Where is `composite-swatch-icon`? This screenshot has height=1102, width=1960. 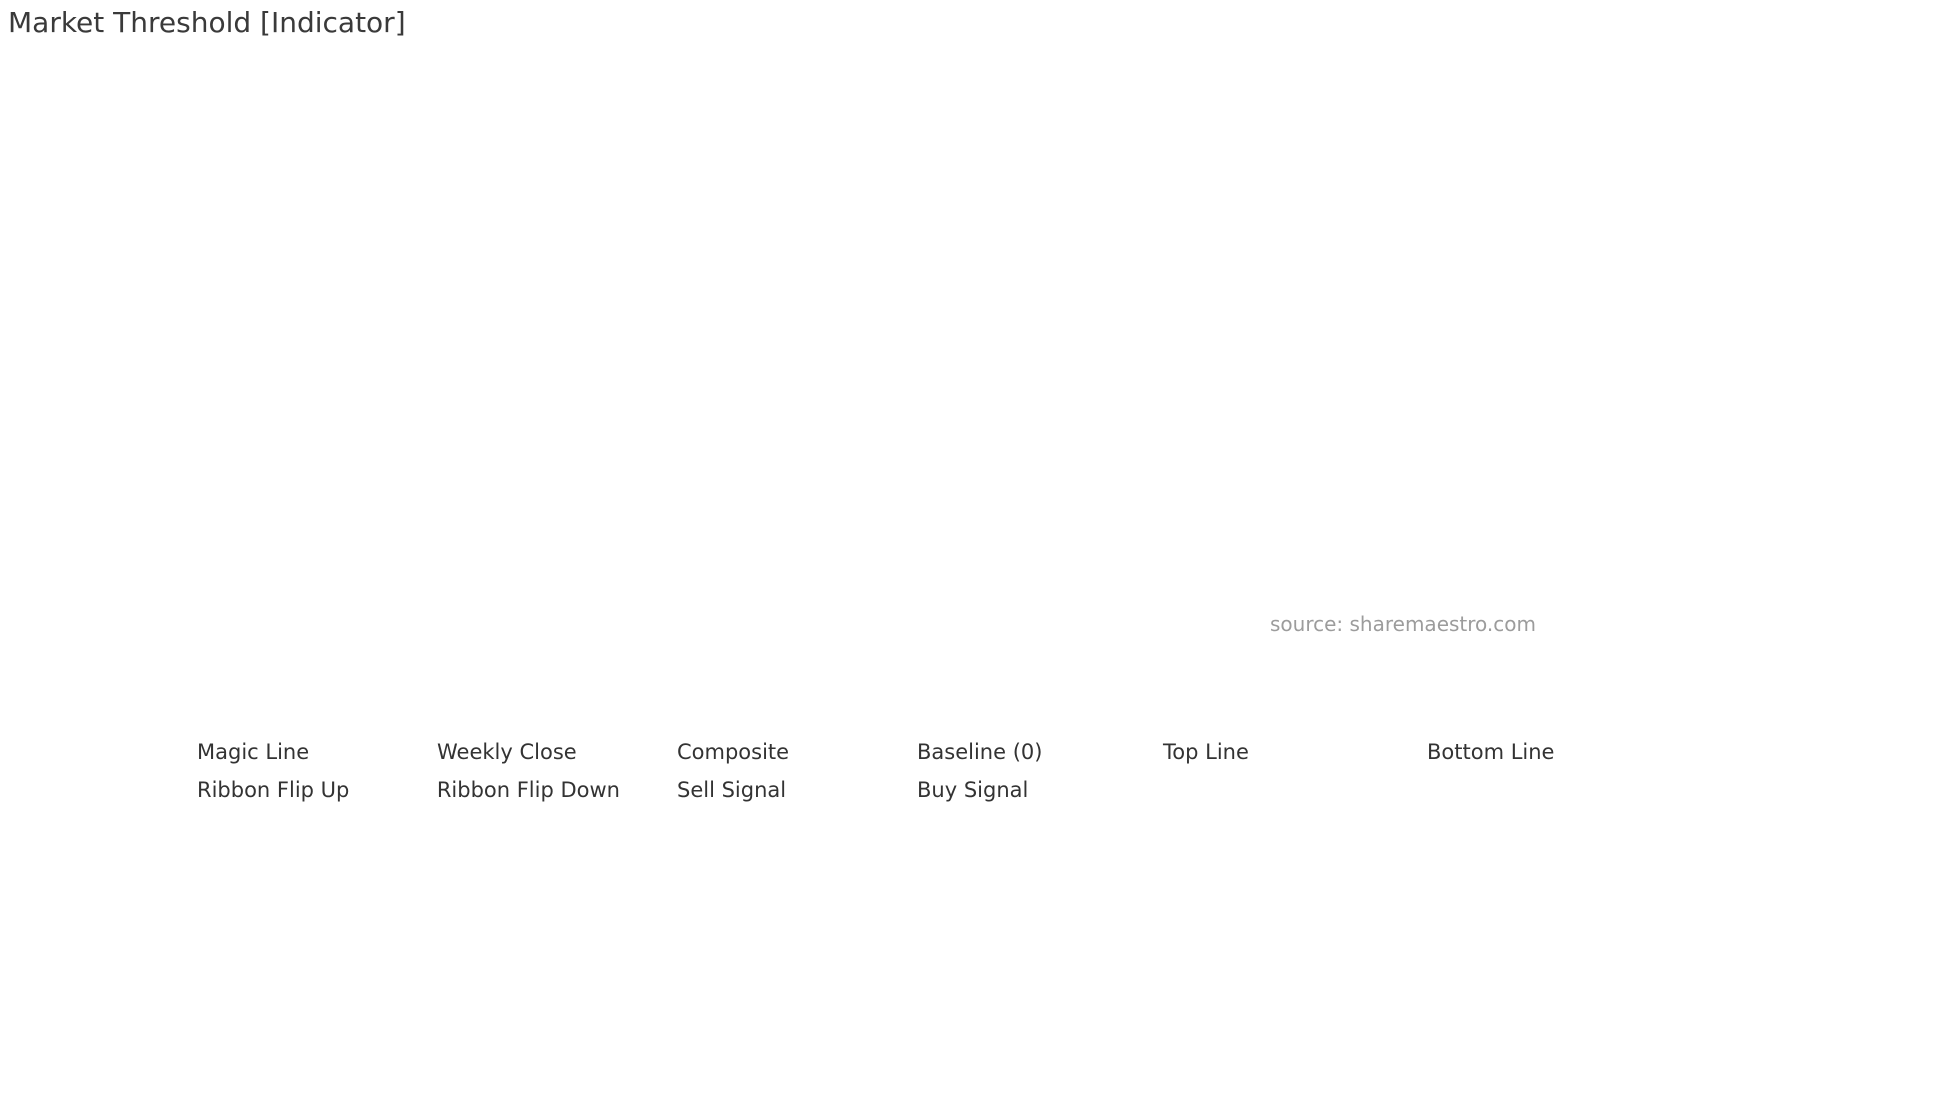
composite-swatch-icon is located at coordinates (643, 752).